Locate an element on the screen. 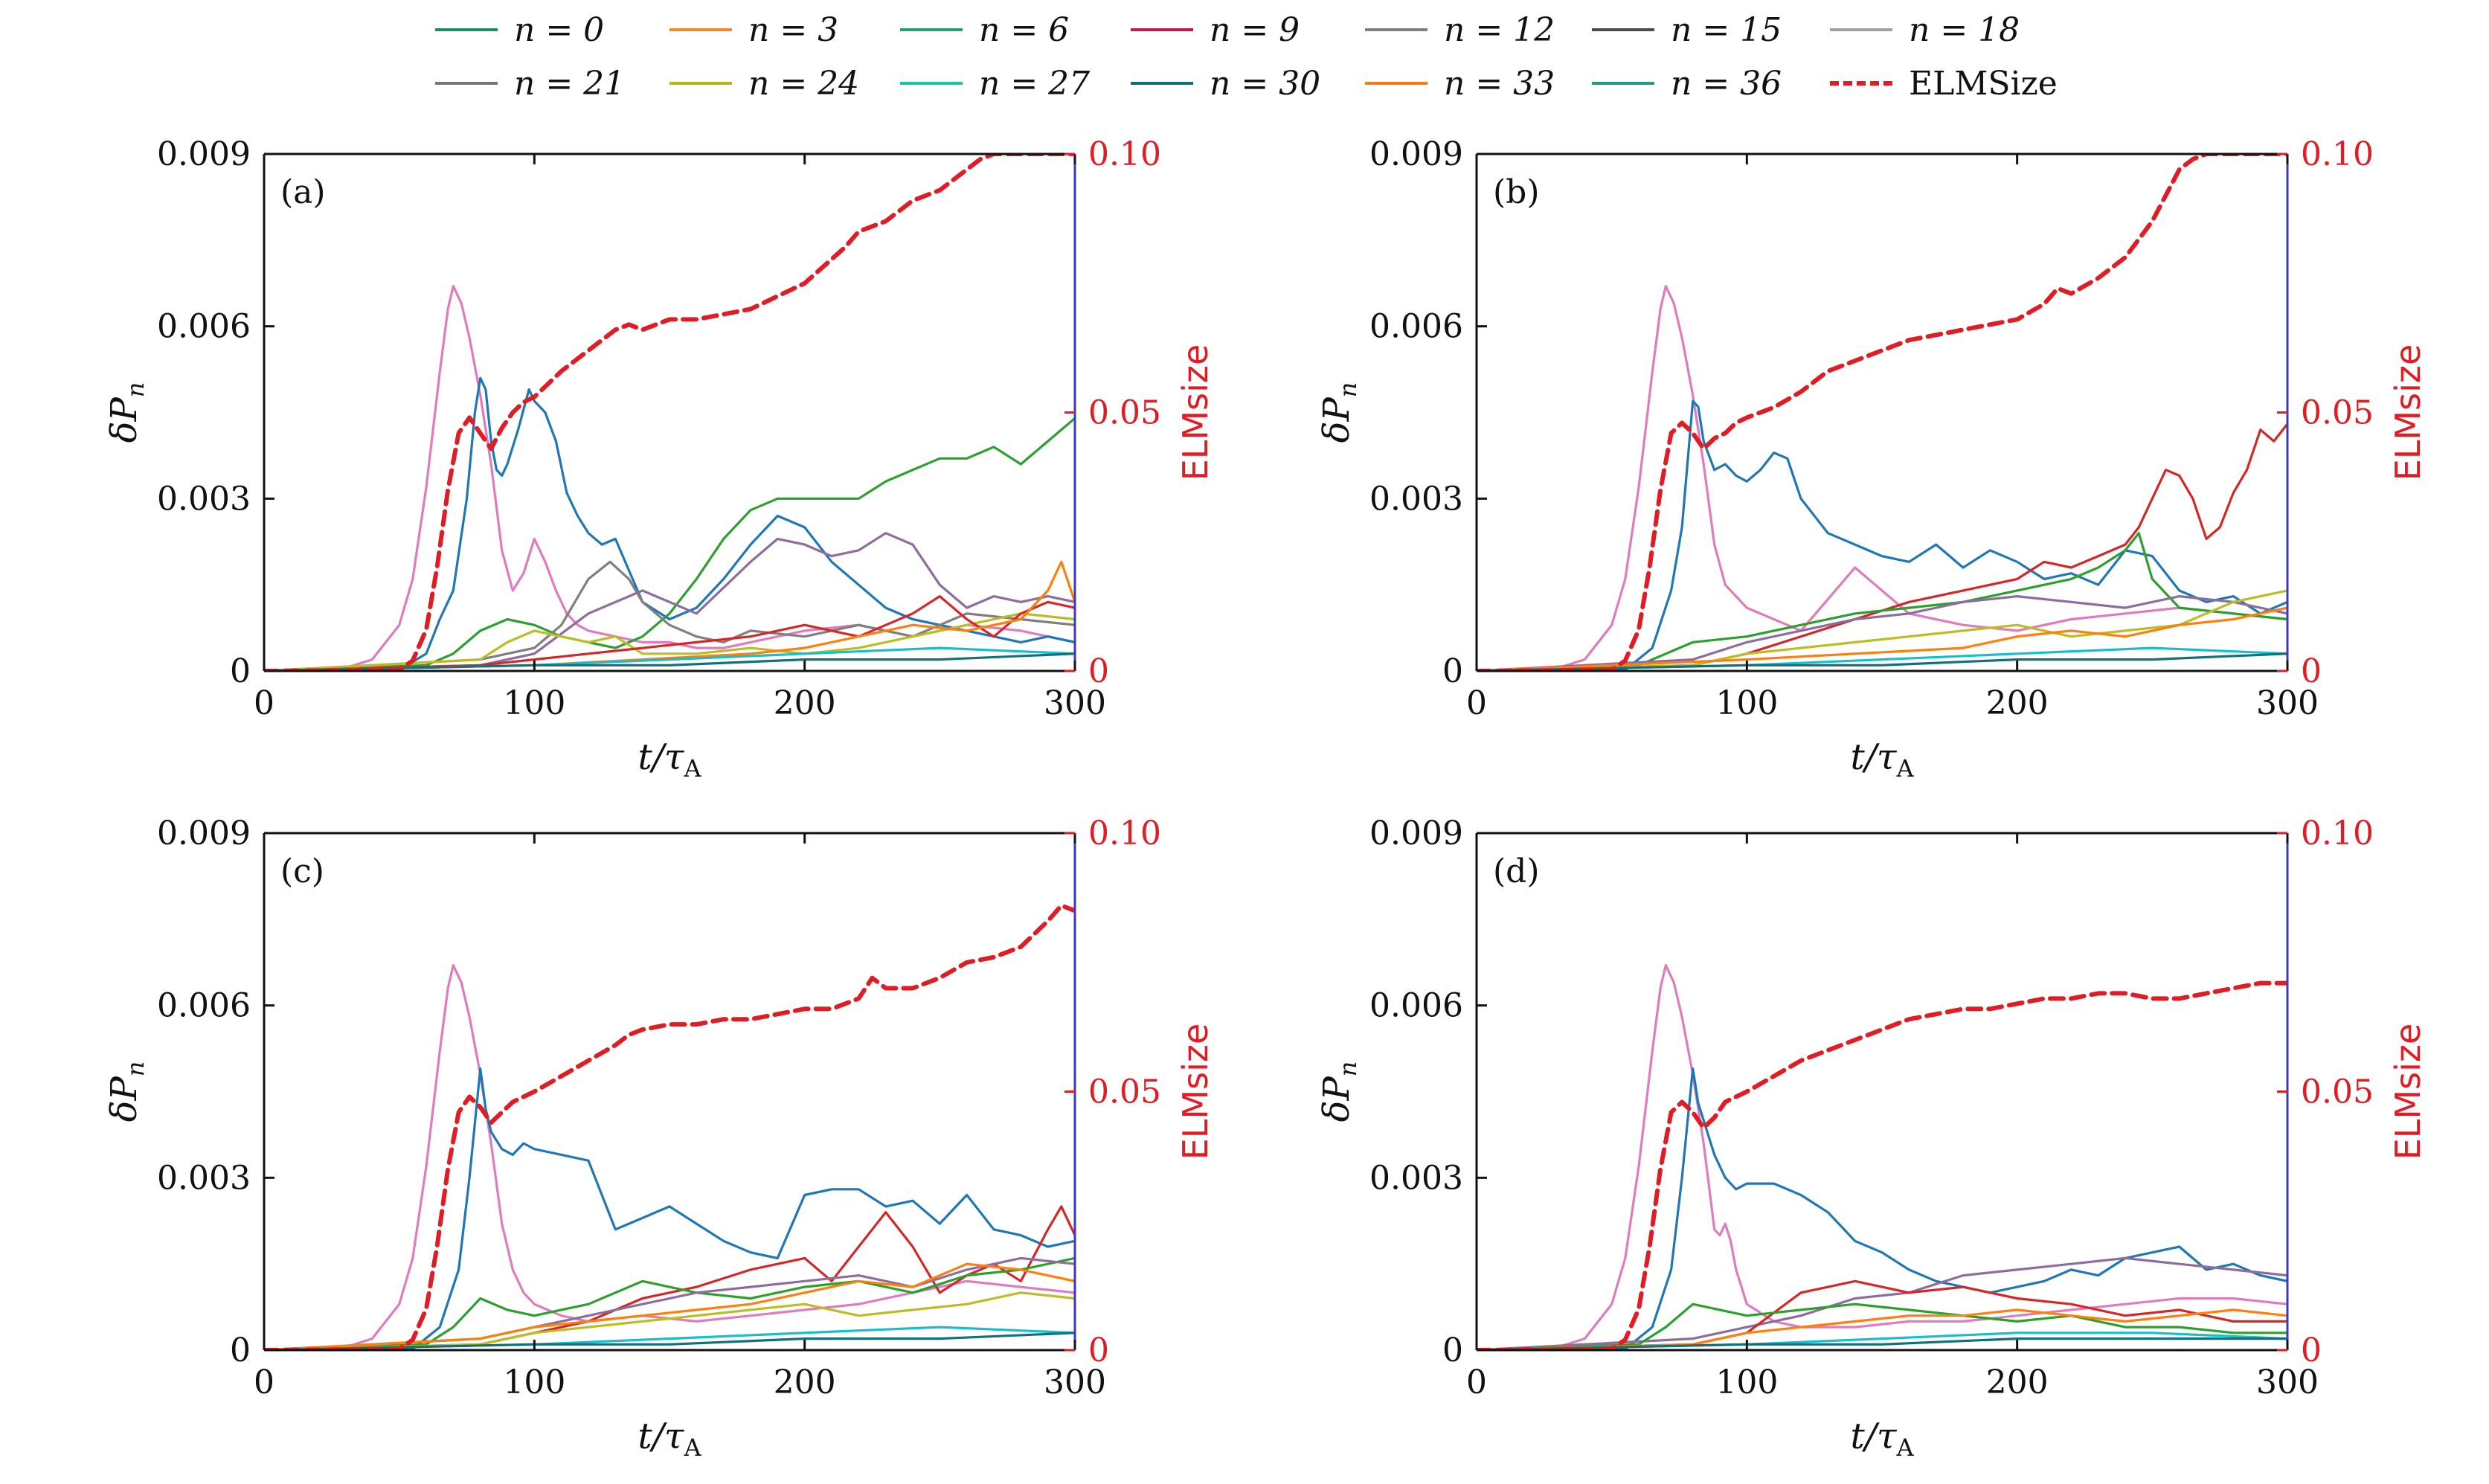 The width and height of the screenshot is (2489, 1484). panel-label: (b) is located at coordinates (1516, 192).